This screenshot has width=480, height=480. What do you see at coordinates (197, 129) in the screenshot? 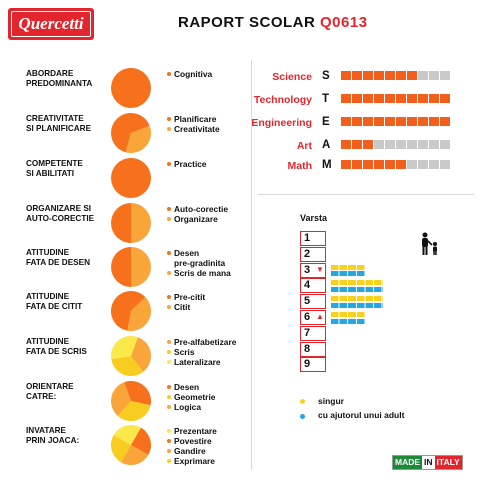
I see `legend-text: Creativitate` at bounding box center [197, 129].